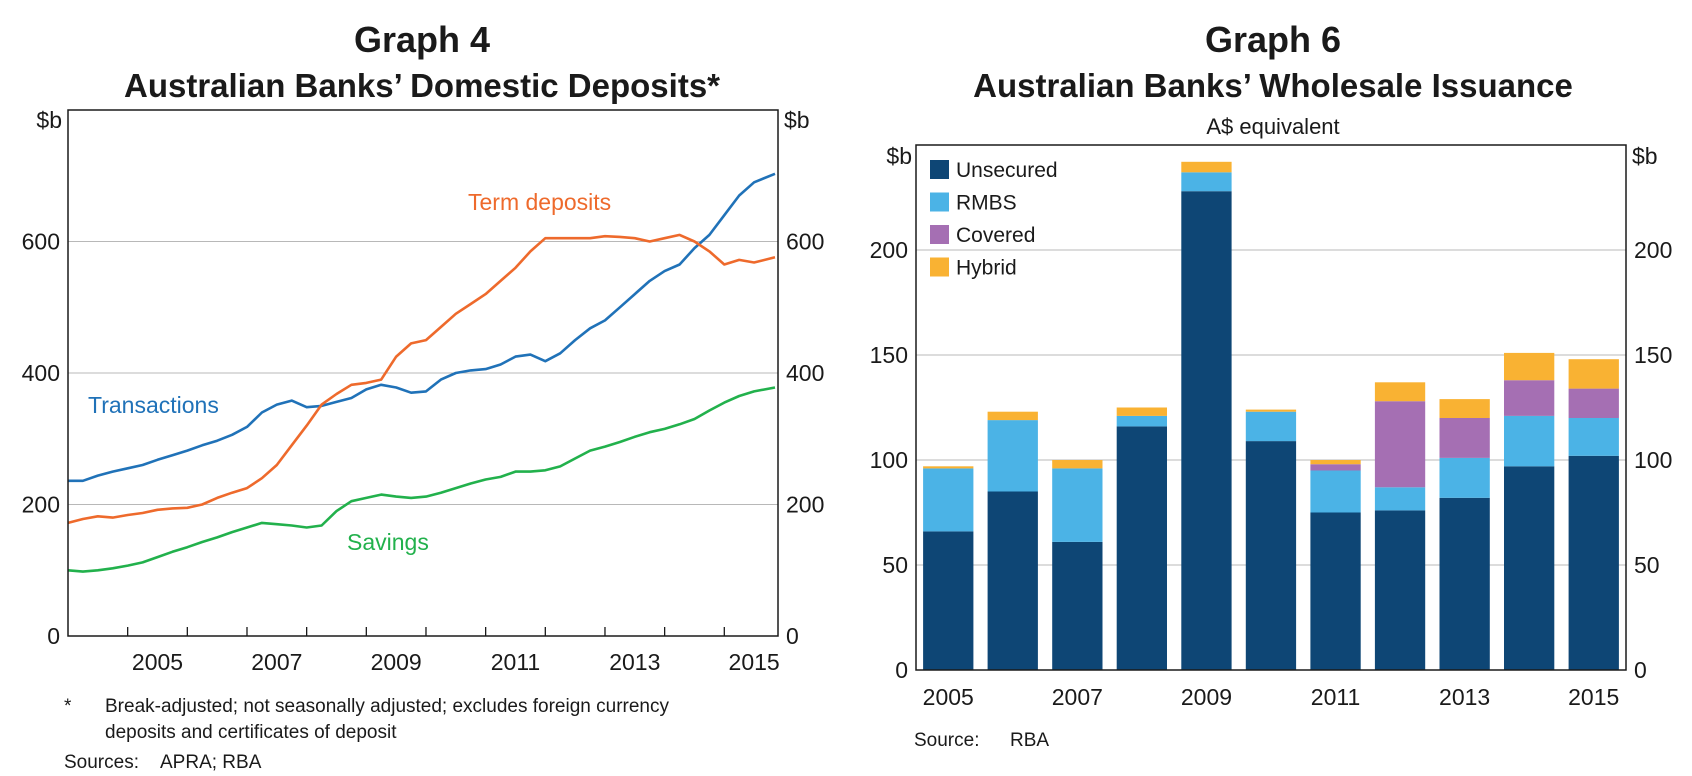 The width and height of the screenshot is (1692, 776). What do you see at coordinates (1593, 437) in the screenshot?
I see `bar-rmbs-2015` at bounding box center [1593, 437].